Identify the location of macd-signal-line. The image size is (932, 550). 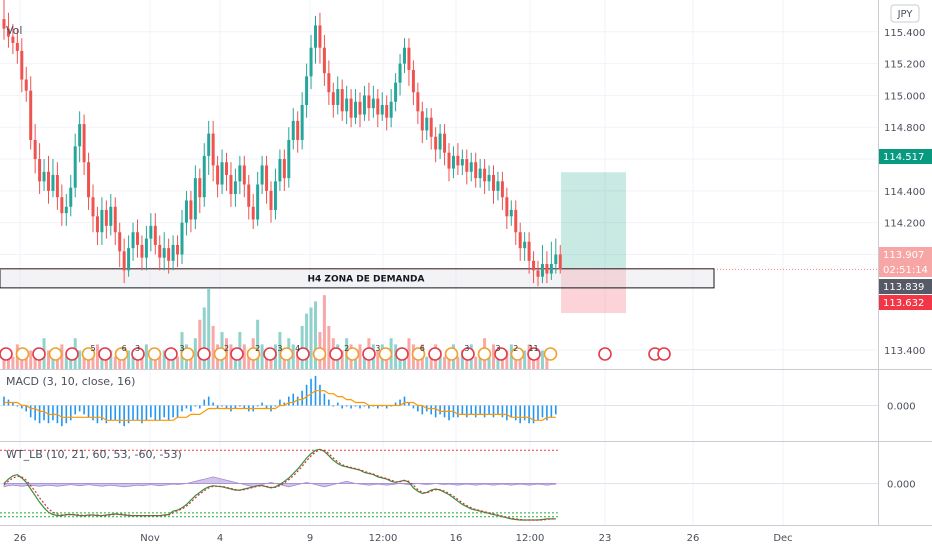
(280, 405).